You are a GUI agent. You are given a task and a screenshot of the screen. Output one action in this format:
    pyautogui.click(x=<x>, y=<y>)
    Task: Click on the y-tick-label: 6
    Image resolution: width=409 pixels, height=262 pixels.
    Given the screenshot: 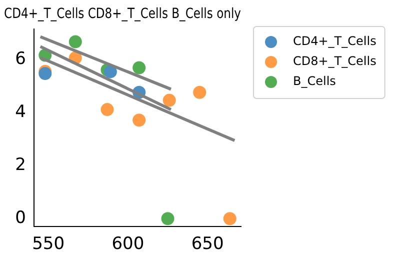 What is the action you would take?
    pyautogui.click(x=20, y=59)
    